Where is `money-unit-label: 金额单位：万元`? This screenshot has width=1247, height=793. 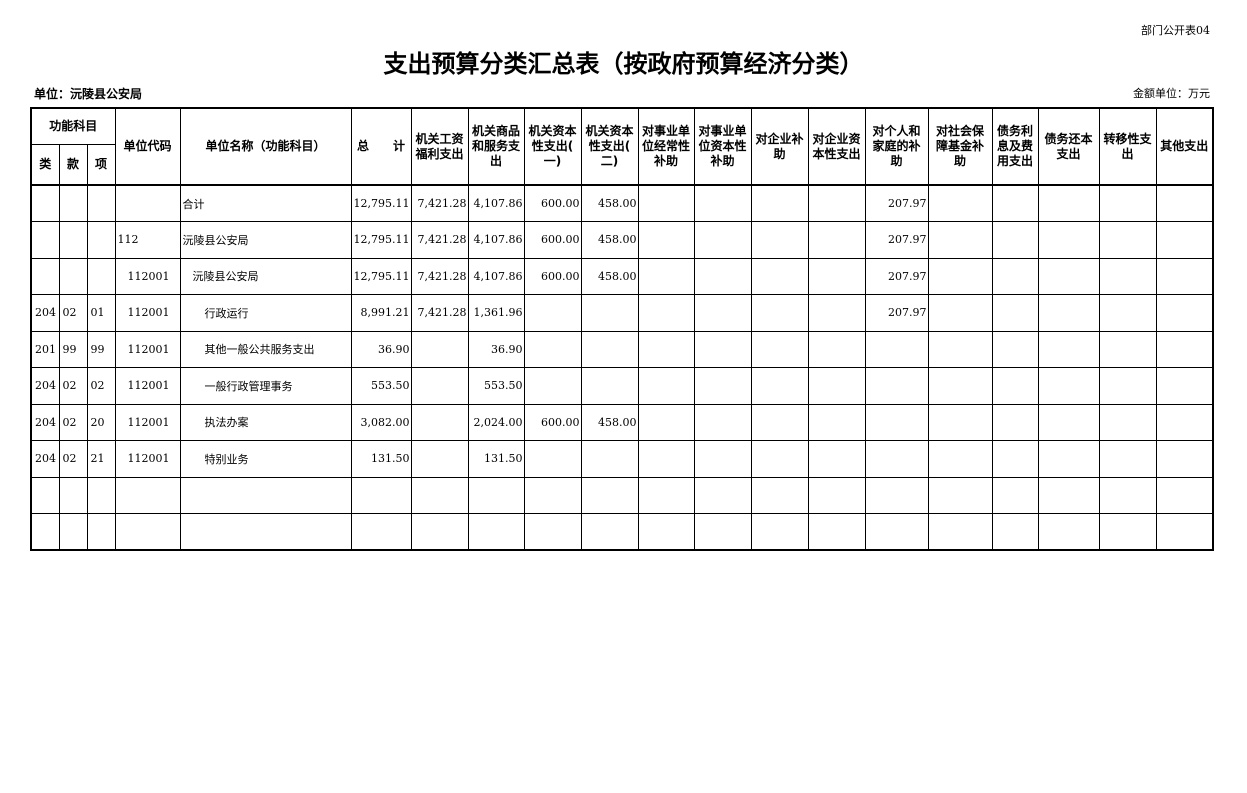 money-unit-label: 金额单位：万元 is located at coordinates (1171, 93).